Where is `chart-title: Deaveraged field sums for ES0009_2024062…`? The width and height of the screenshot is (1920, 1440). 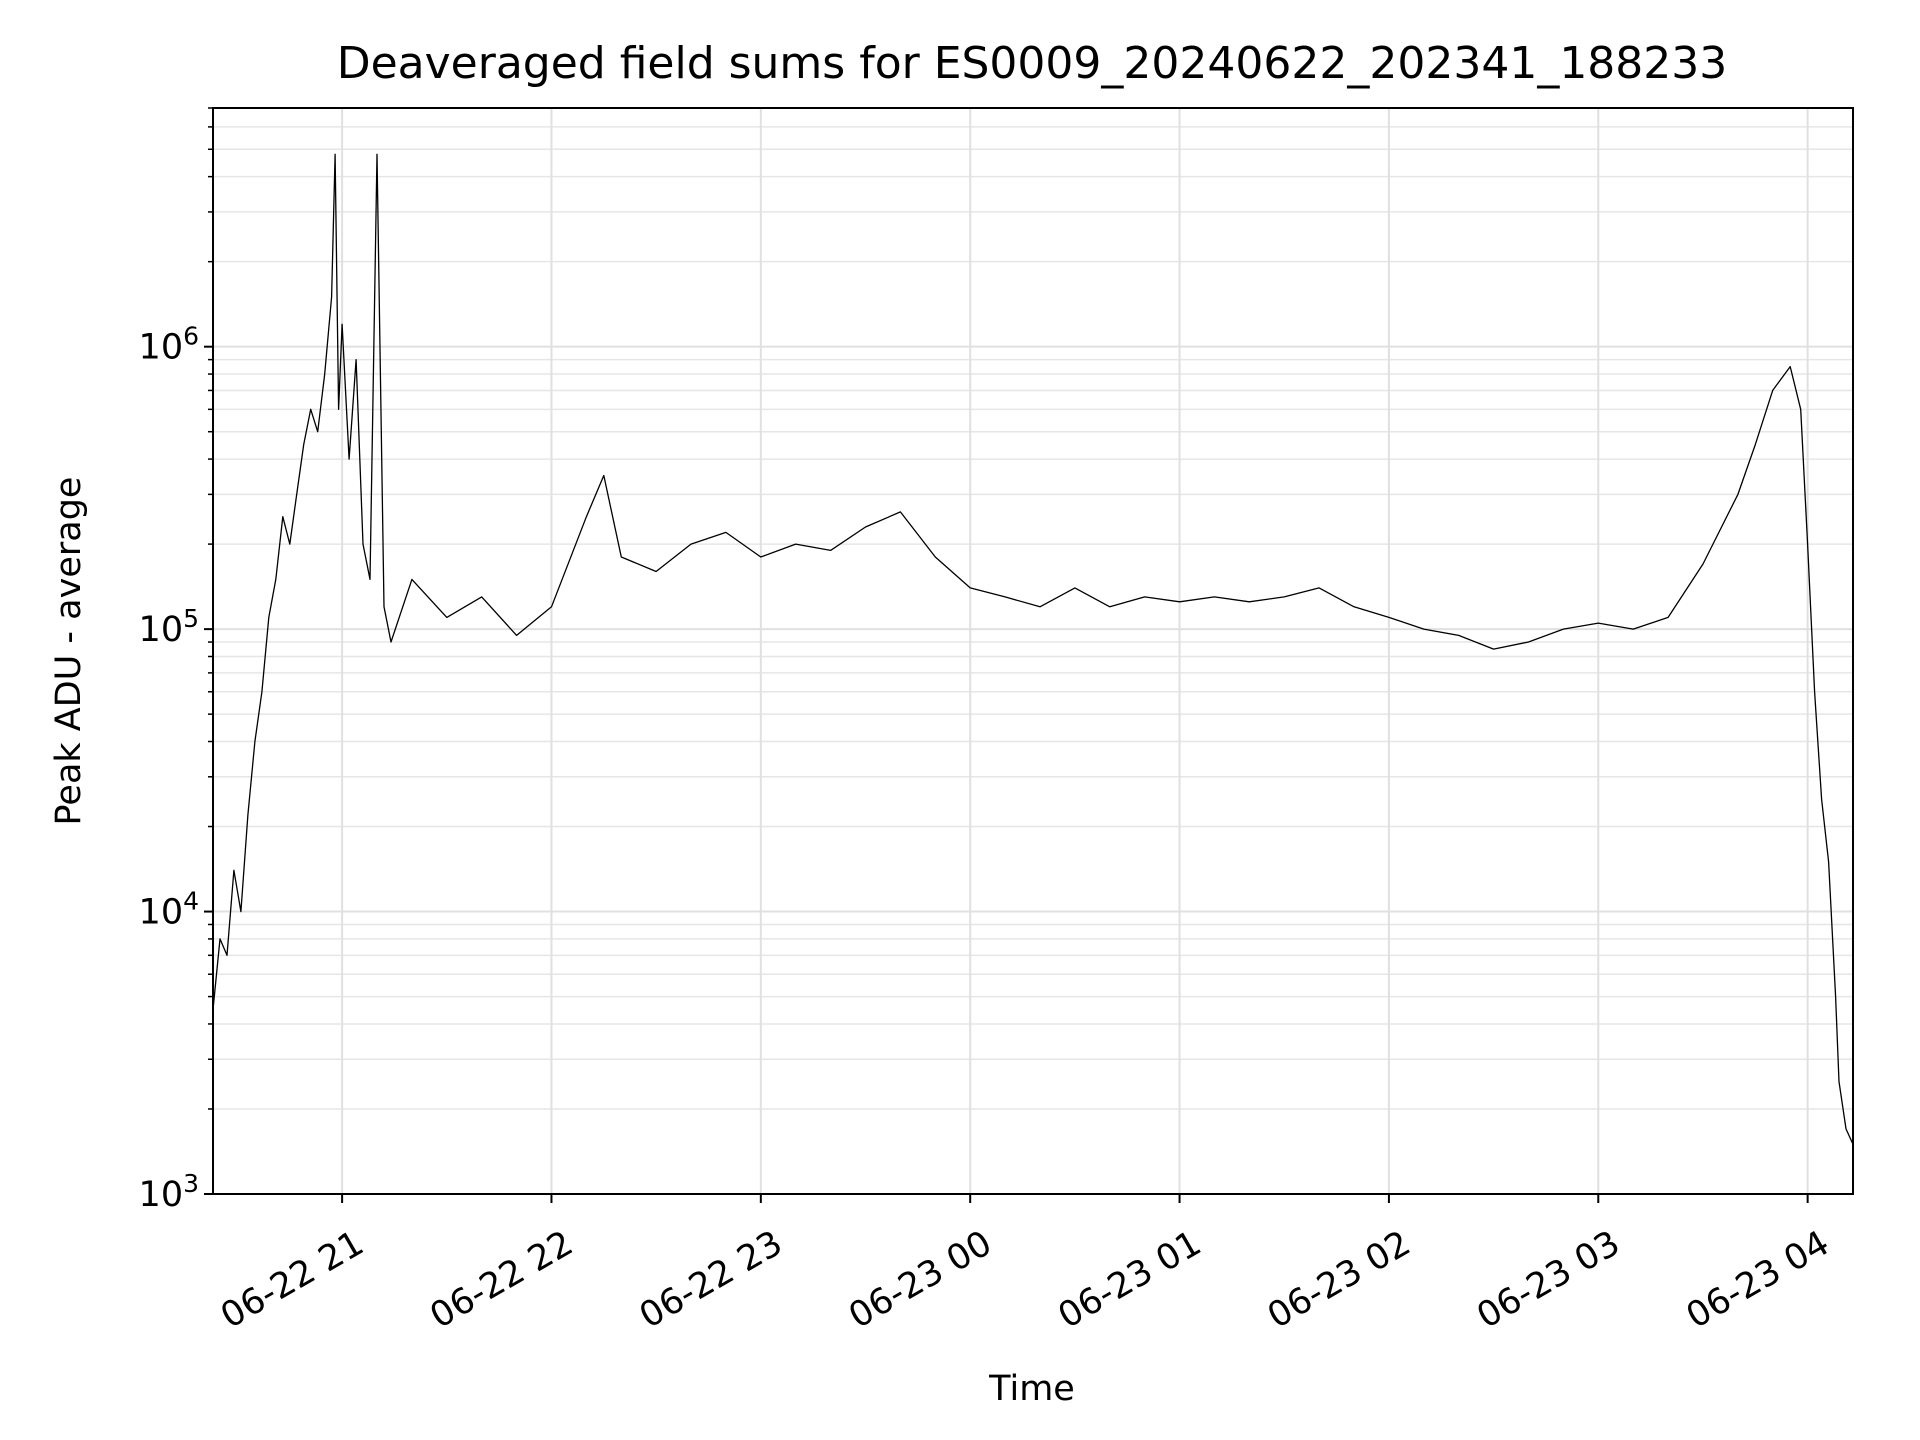 chart-title: Deaveraged field sums for ES0009_2024062… is located at coordinates (1032, 63).